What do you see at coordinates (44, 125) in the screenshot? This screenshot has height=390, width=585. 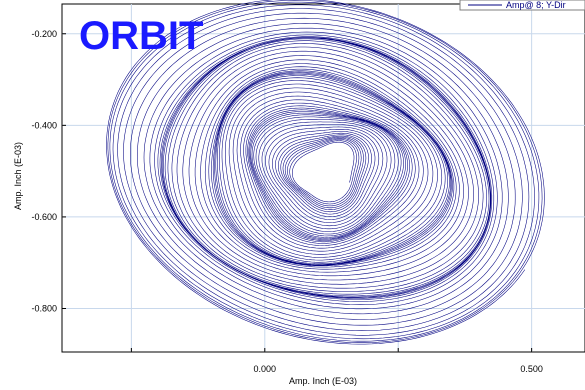 I see `y-tick-label: -0.400` at bounding box center [44, 125].